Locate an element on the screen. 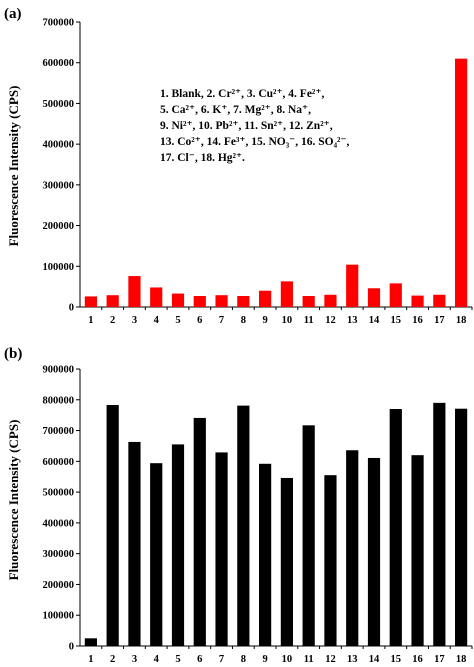 The width and height of the screenshot is (474, 667). panel-a-y-tick-label: 300000 is located at coordinates (59, 185).